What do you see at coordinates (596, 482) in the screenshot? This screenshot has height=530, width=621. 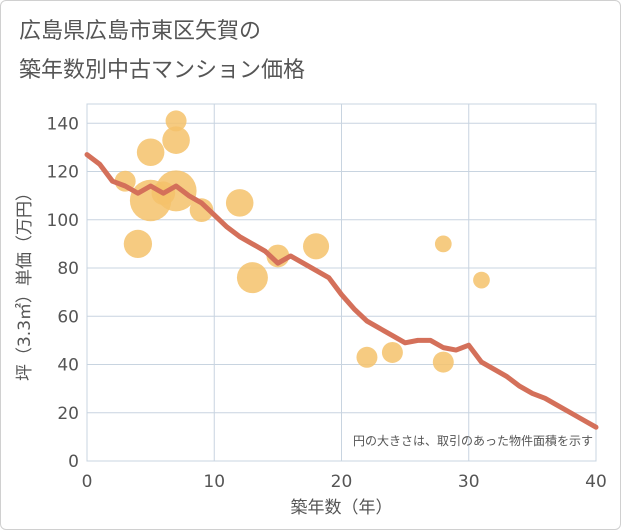 I see `x-tick-label: 40` at bounding box center [596, 482].